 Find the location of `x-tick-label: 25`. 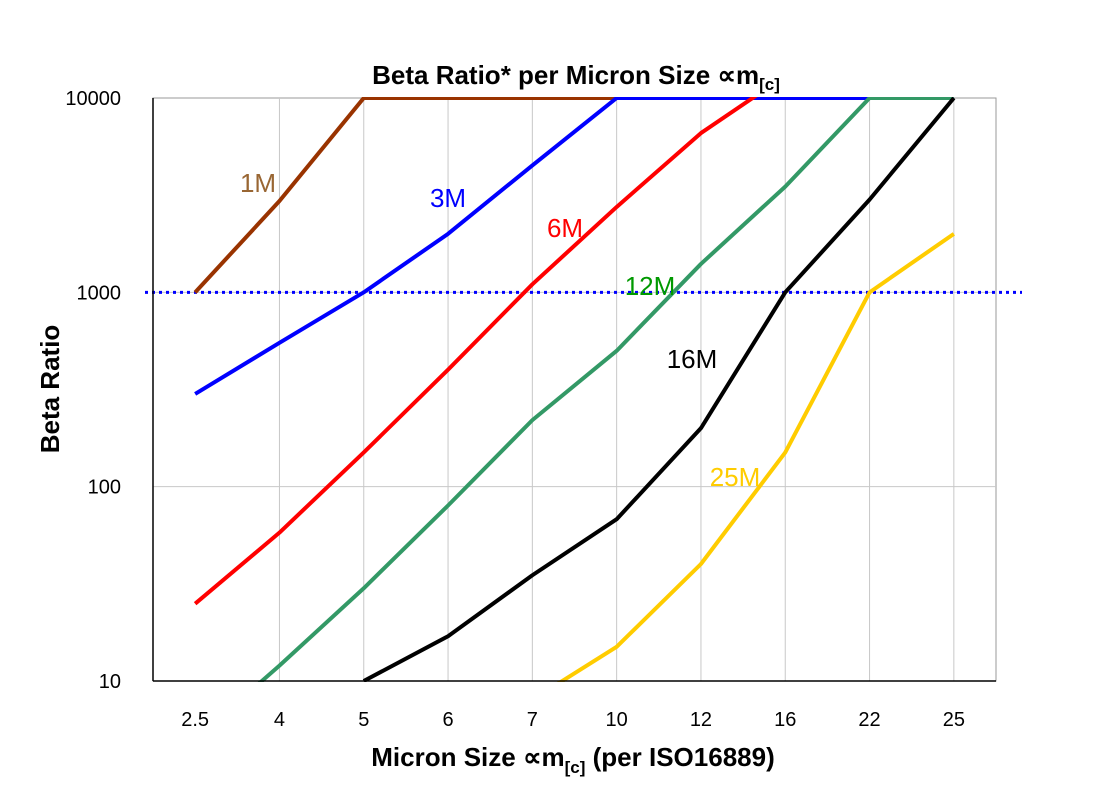

x-tick-label: 25 is located at coordinates (954, 720).